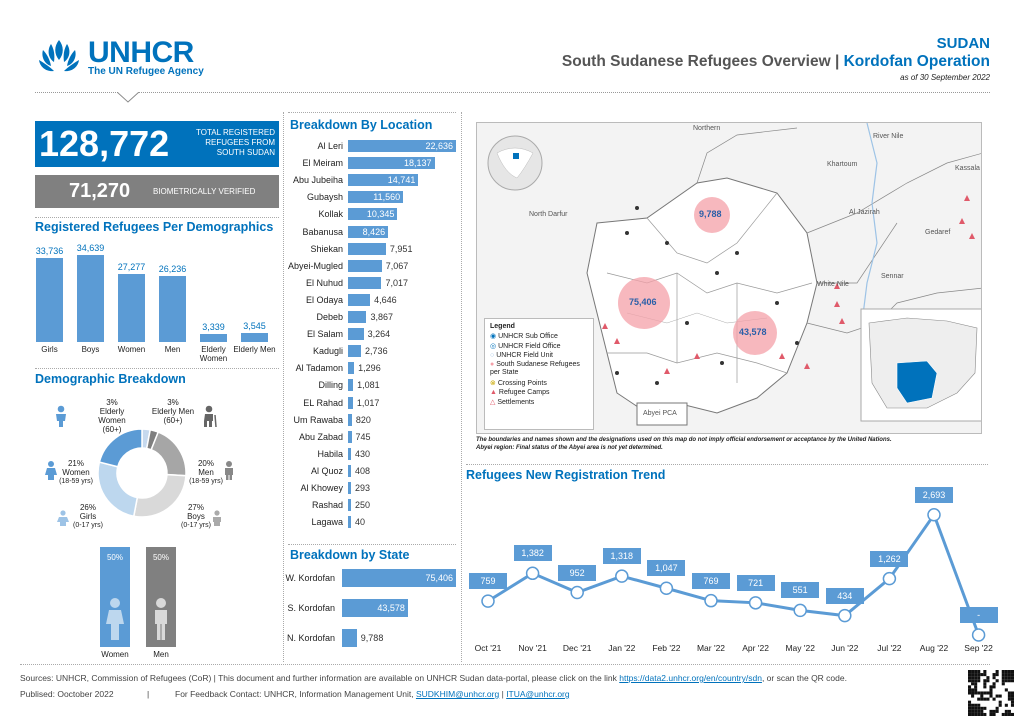  What do you see at coordinates (539, 383) in the screenshot?
I see `legend-item: ⊗ Crossing Points` at bounding box center [539, 383].